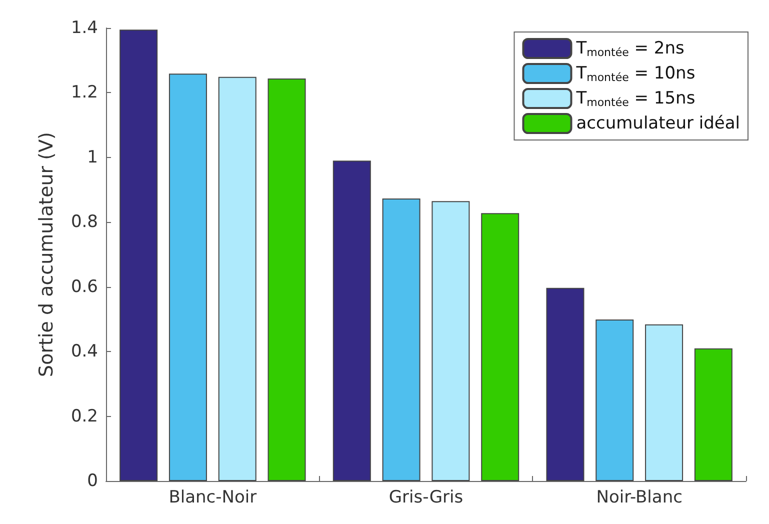 This screenshot has width=769, height=524. What do you see at coordinates (84, 416) in the screenshot?
I see `y-tick-label: 0.2` at bounding box center [84, 416].